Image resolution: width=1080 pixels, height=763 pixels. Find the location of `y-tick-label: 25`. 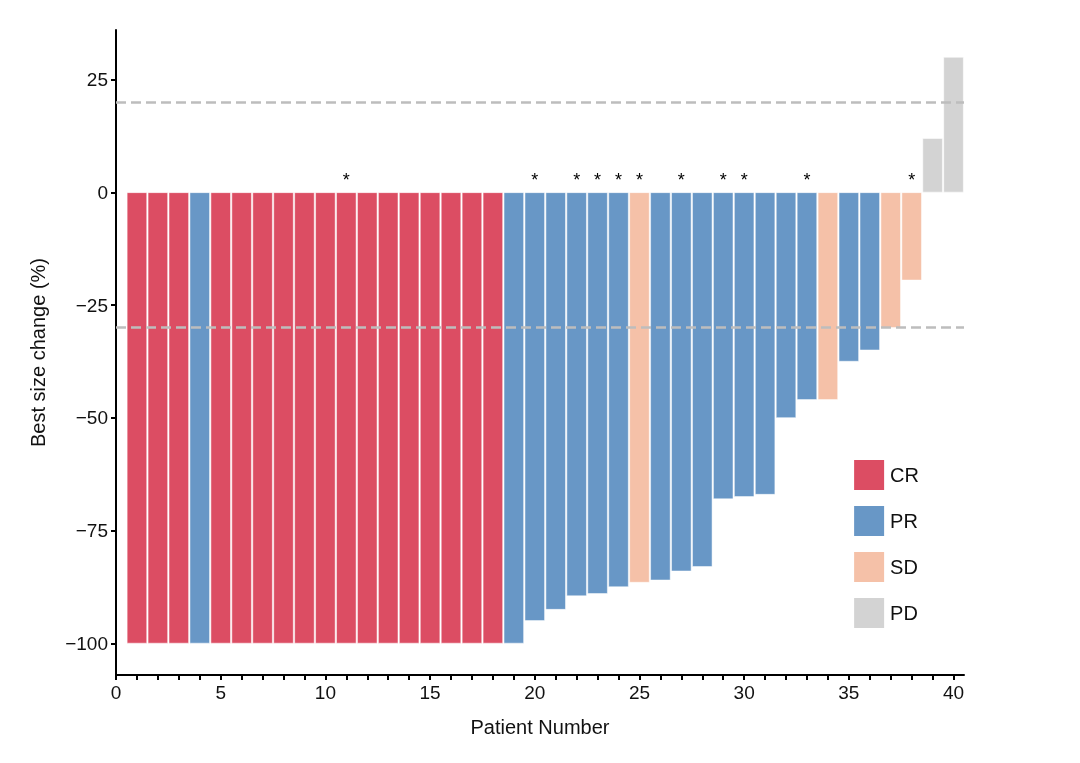

y-tick-label: 25 is located at coordinates (97, 80).